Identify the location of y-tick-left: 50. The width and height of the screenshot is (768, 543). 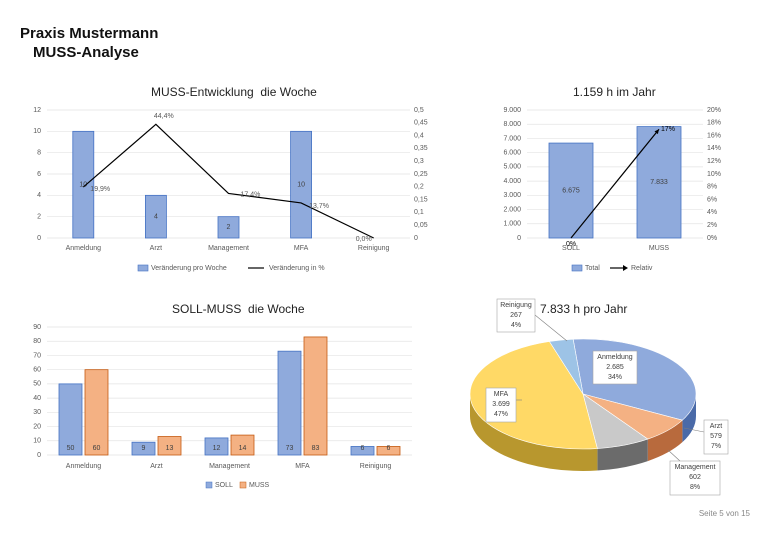
(37, 384).